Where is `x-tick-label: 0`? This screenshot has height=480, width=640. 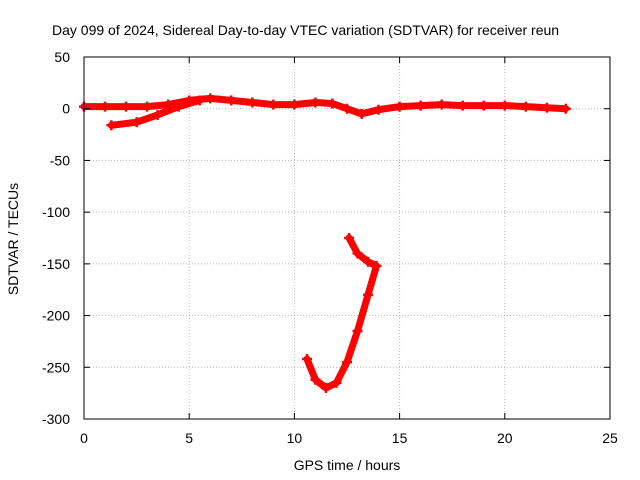 x-tick-label: 0 is located at coordinates (84, 438).